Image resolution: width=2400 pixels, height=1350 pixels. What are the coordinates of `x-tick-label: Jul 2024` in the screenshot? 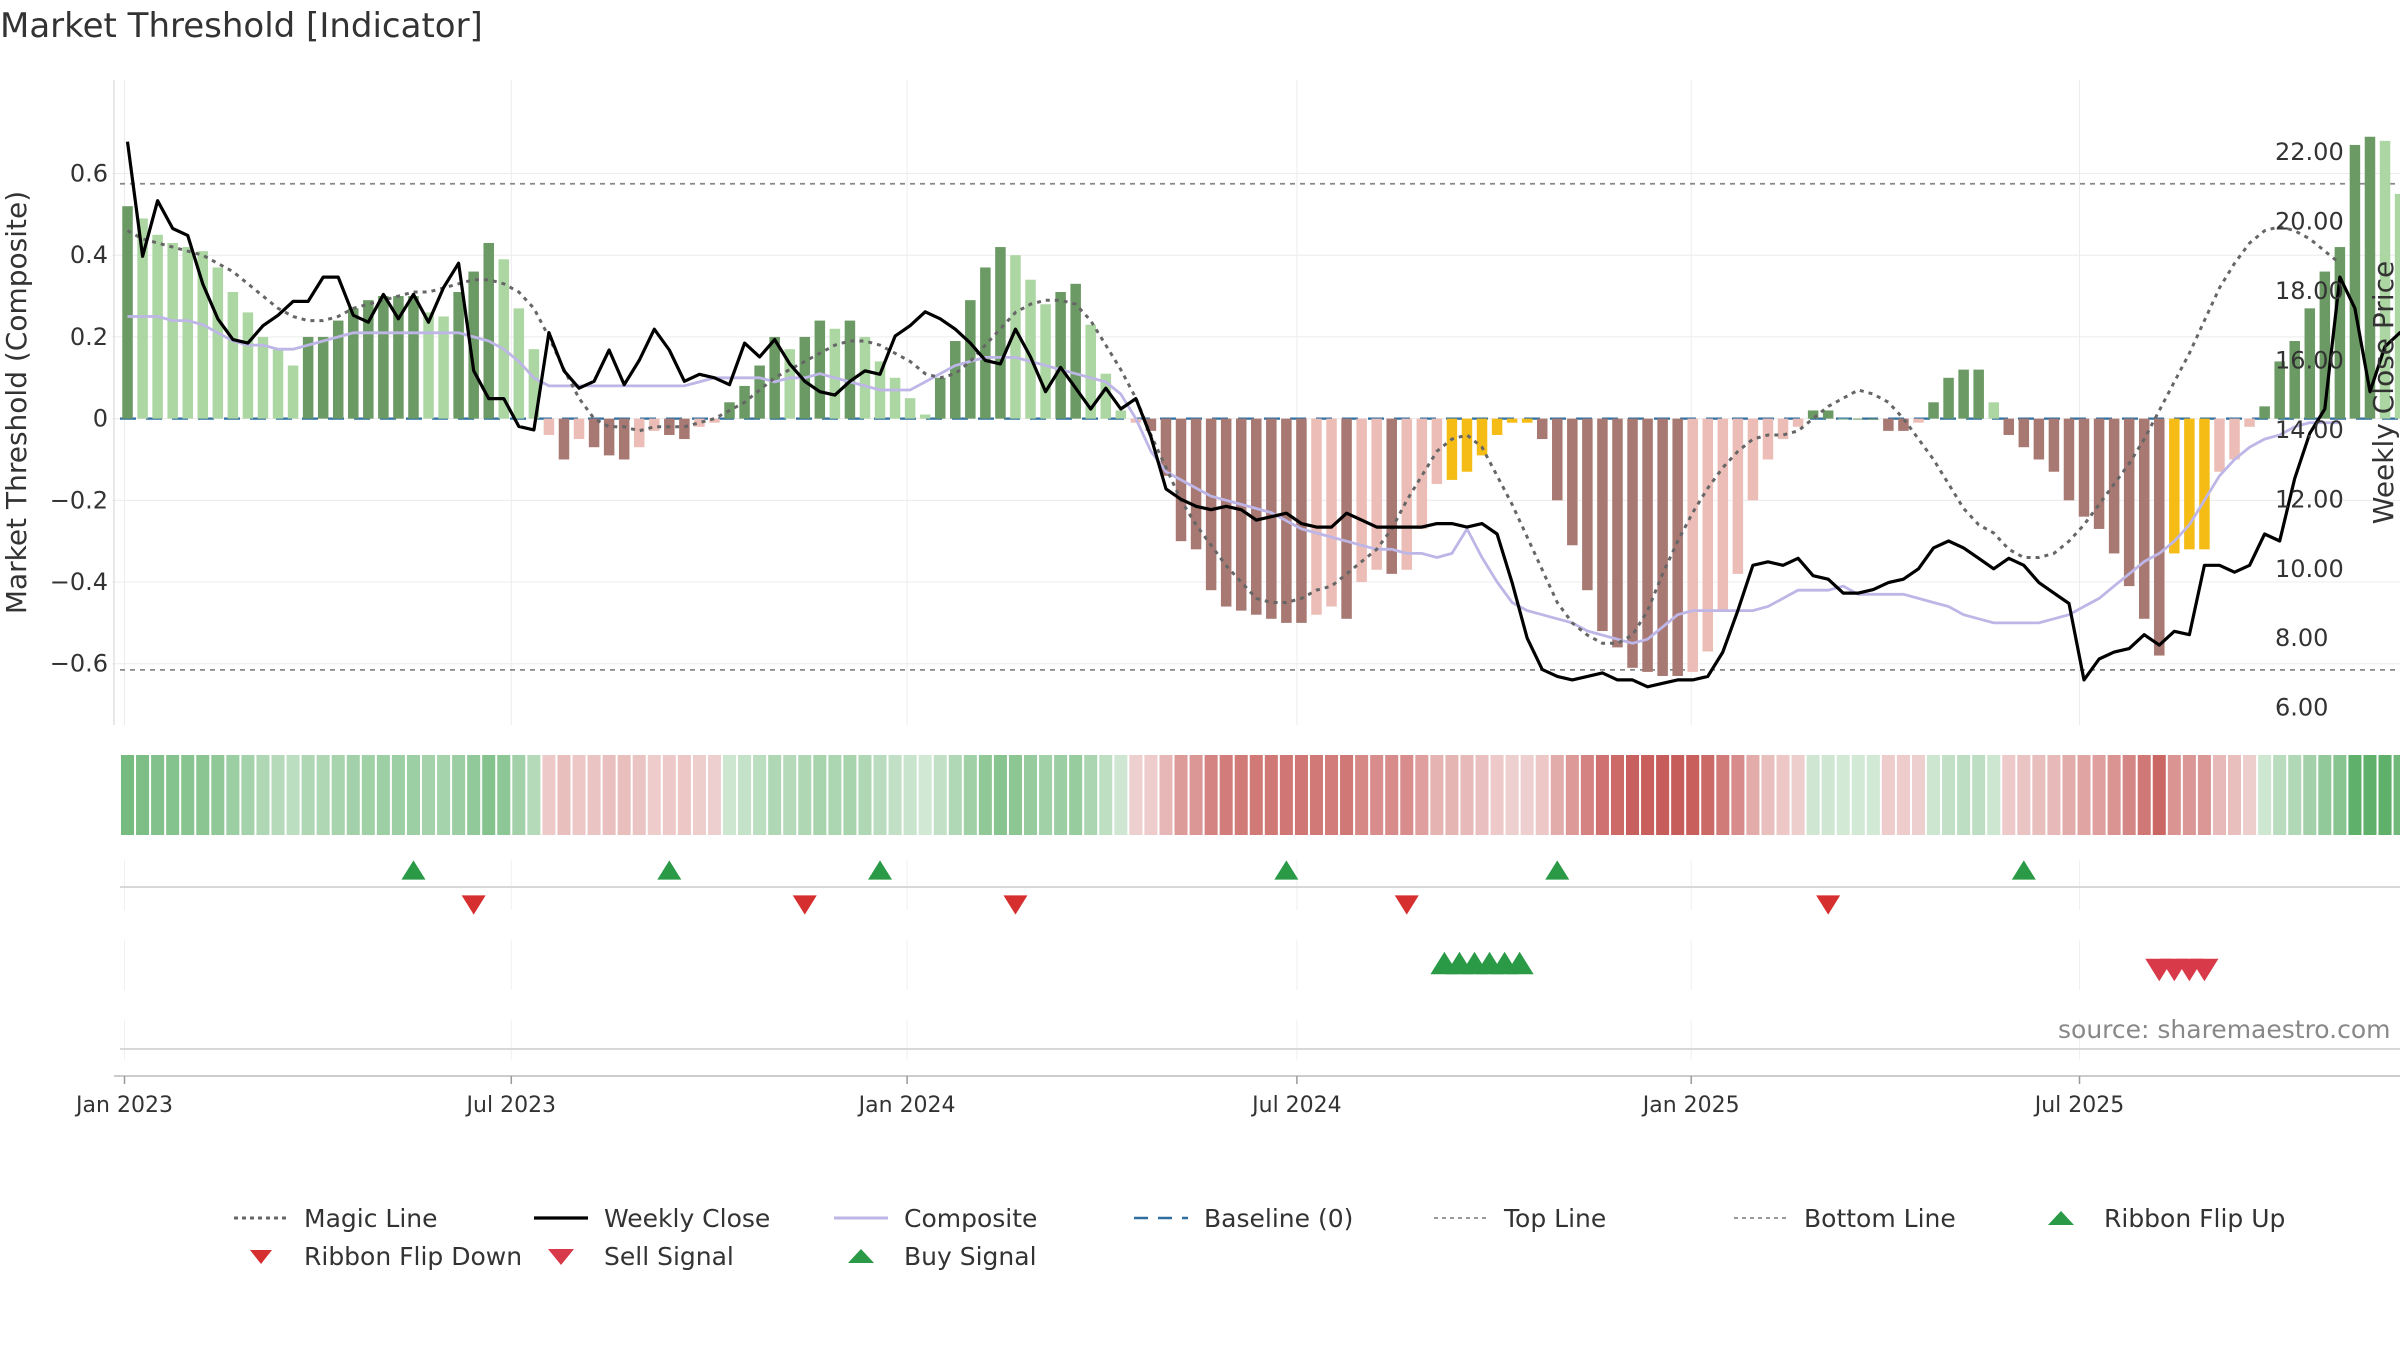 It's located at (1296, 1105).